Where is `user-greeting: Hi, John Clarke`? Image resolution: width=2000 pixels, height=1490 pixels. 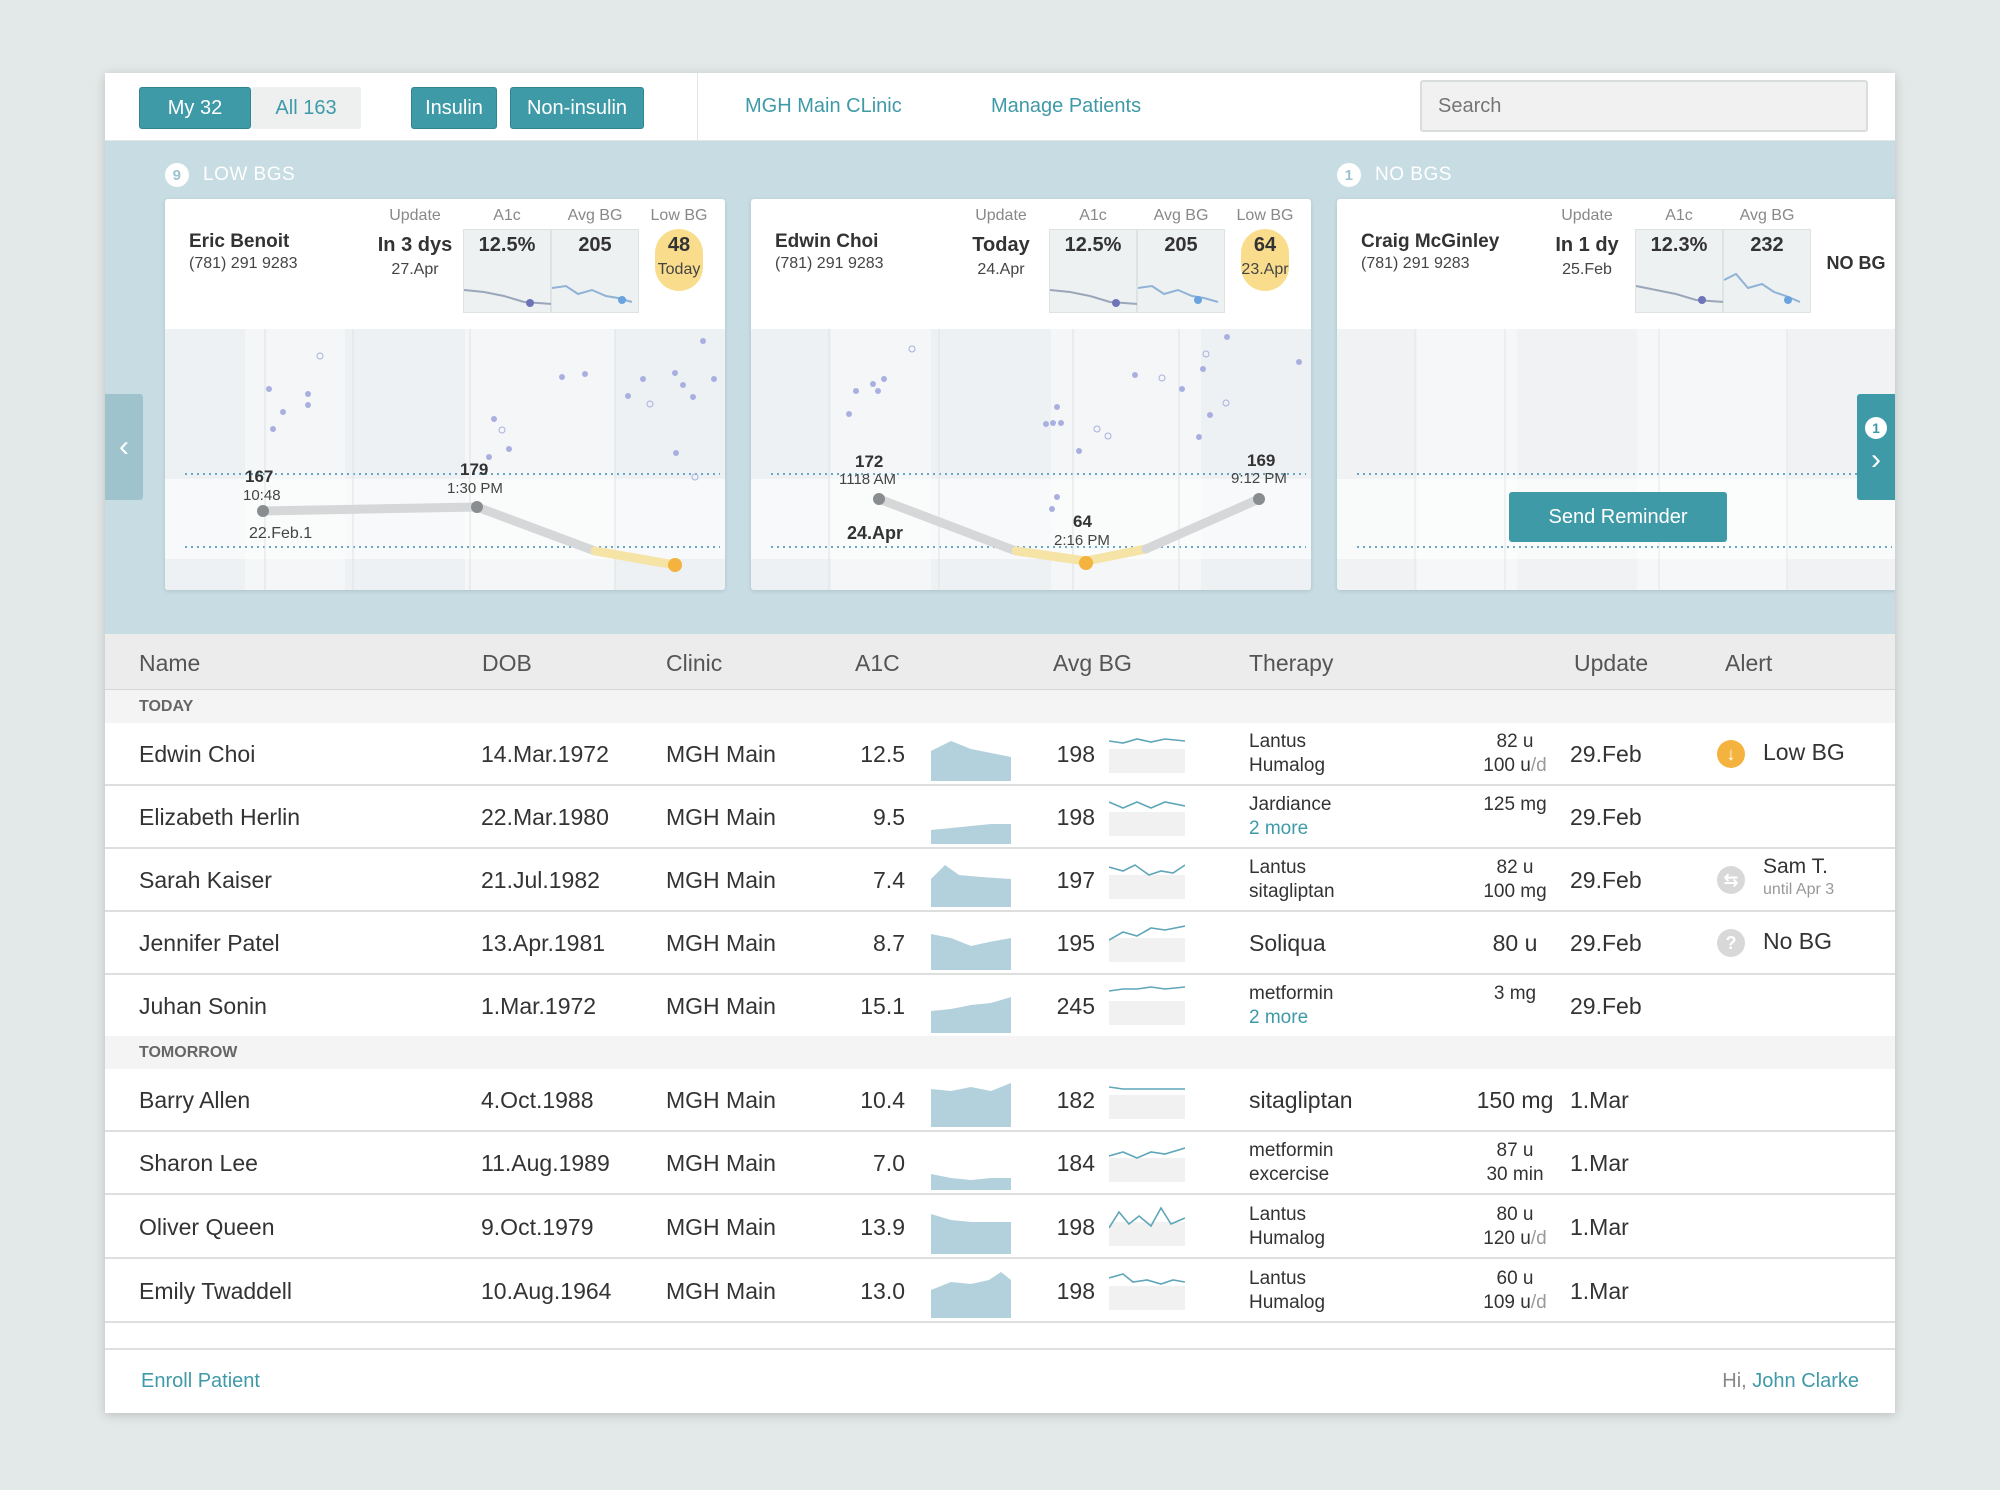
user-greeting: Hi, John Clarke is located at coordinates (1790, 1381).